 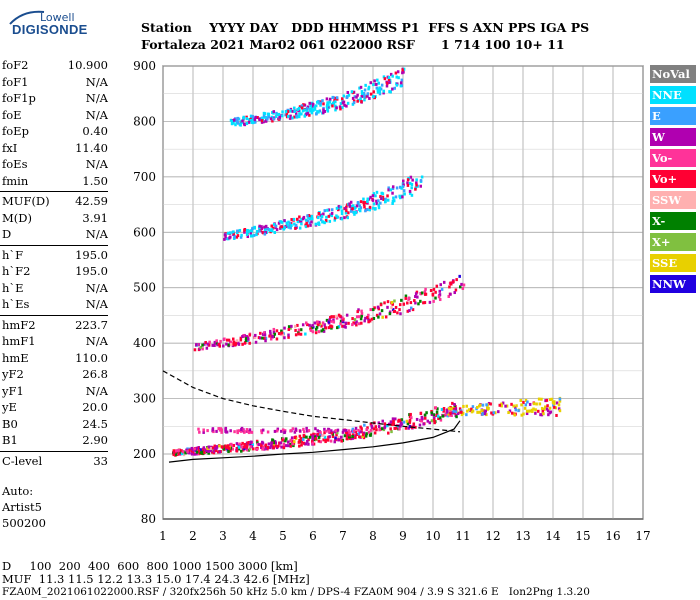 I want to click on logo-lowell: Lowell, so click(x=57, y=17).